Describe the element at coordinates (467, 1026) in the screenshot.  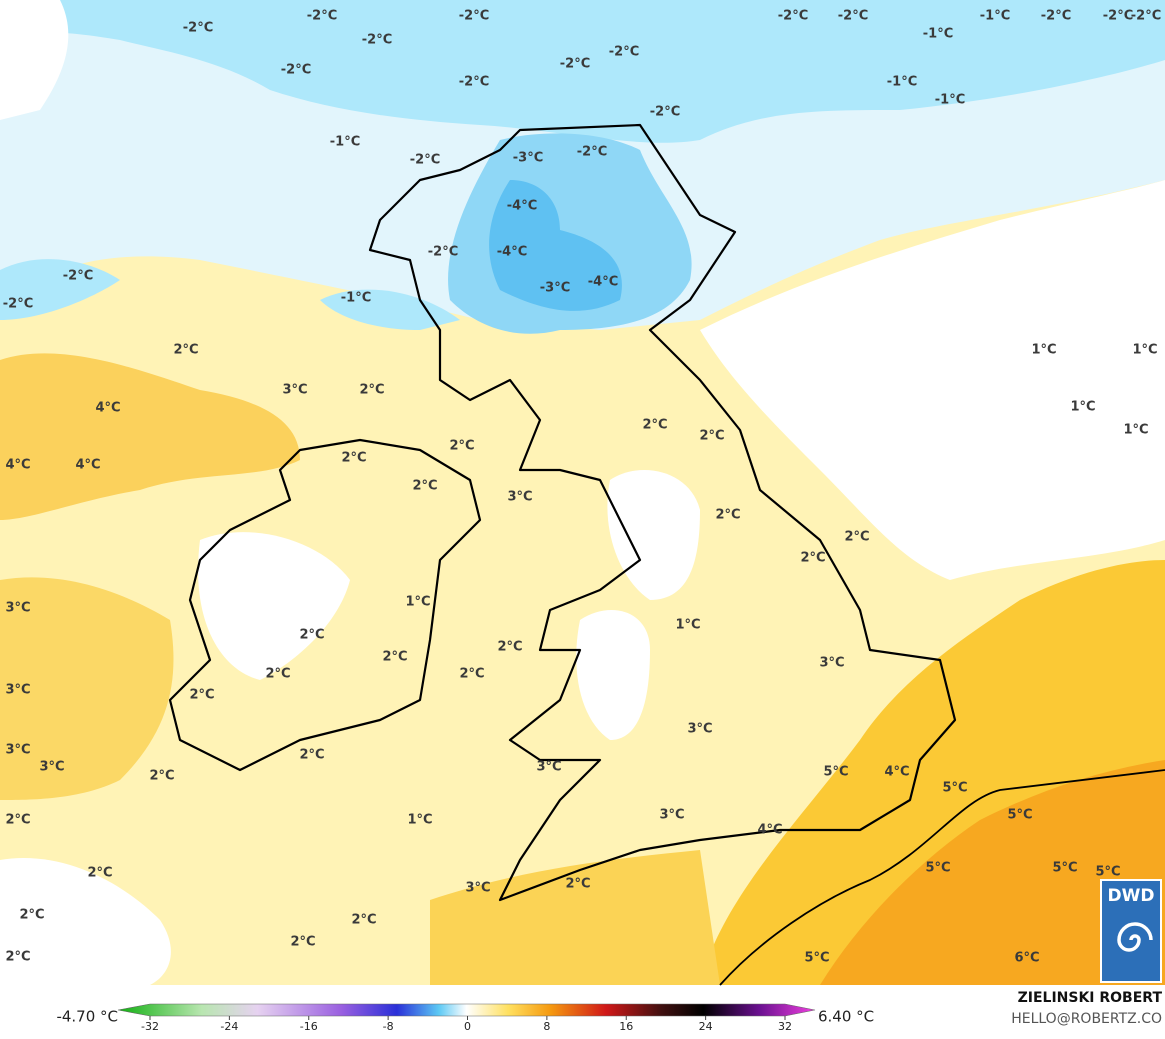
I see `colorbar-tick-label: 0` at that location.